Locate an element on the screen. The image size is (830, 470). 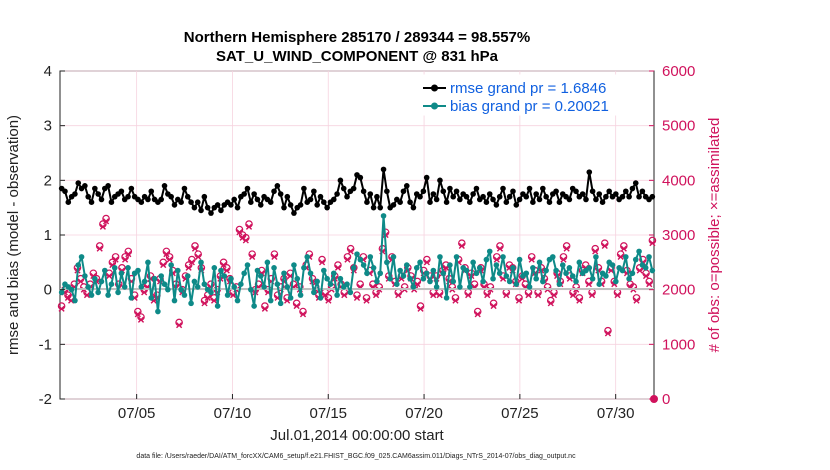
x-tick-label: 07/25 is located at coordinates (520, 413).